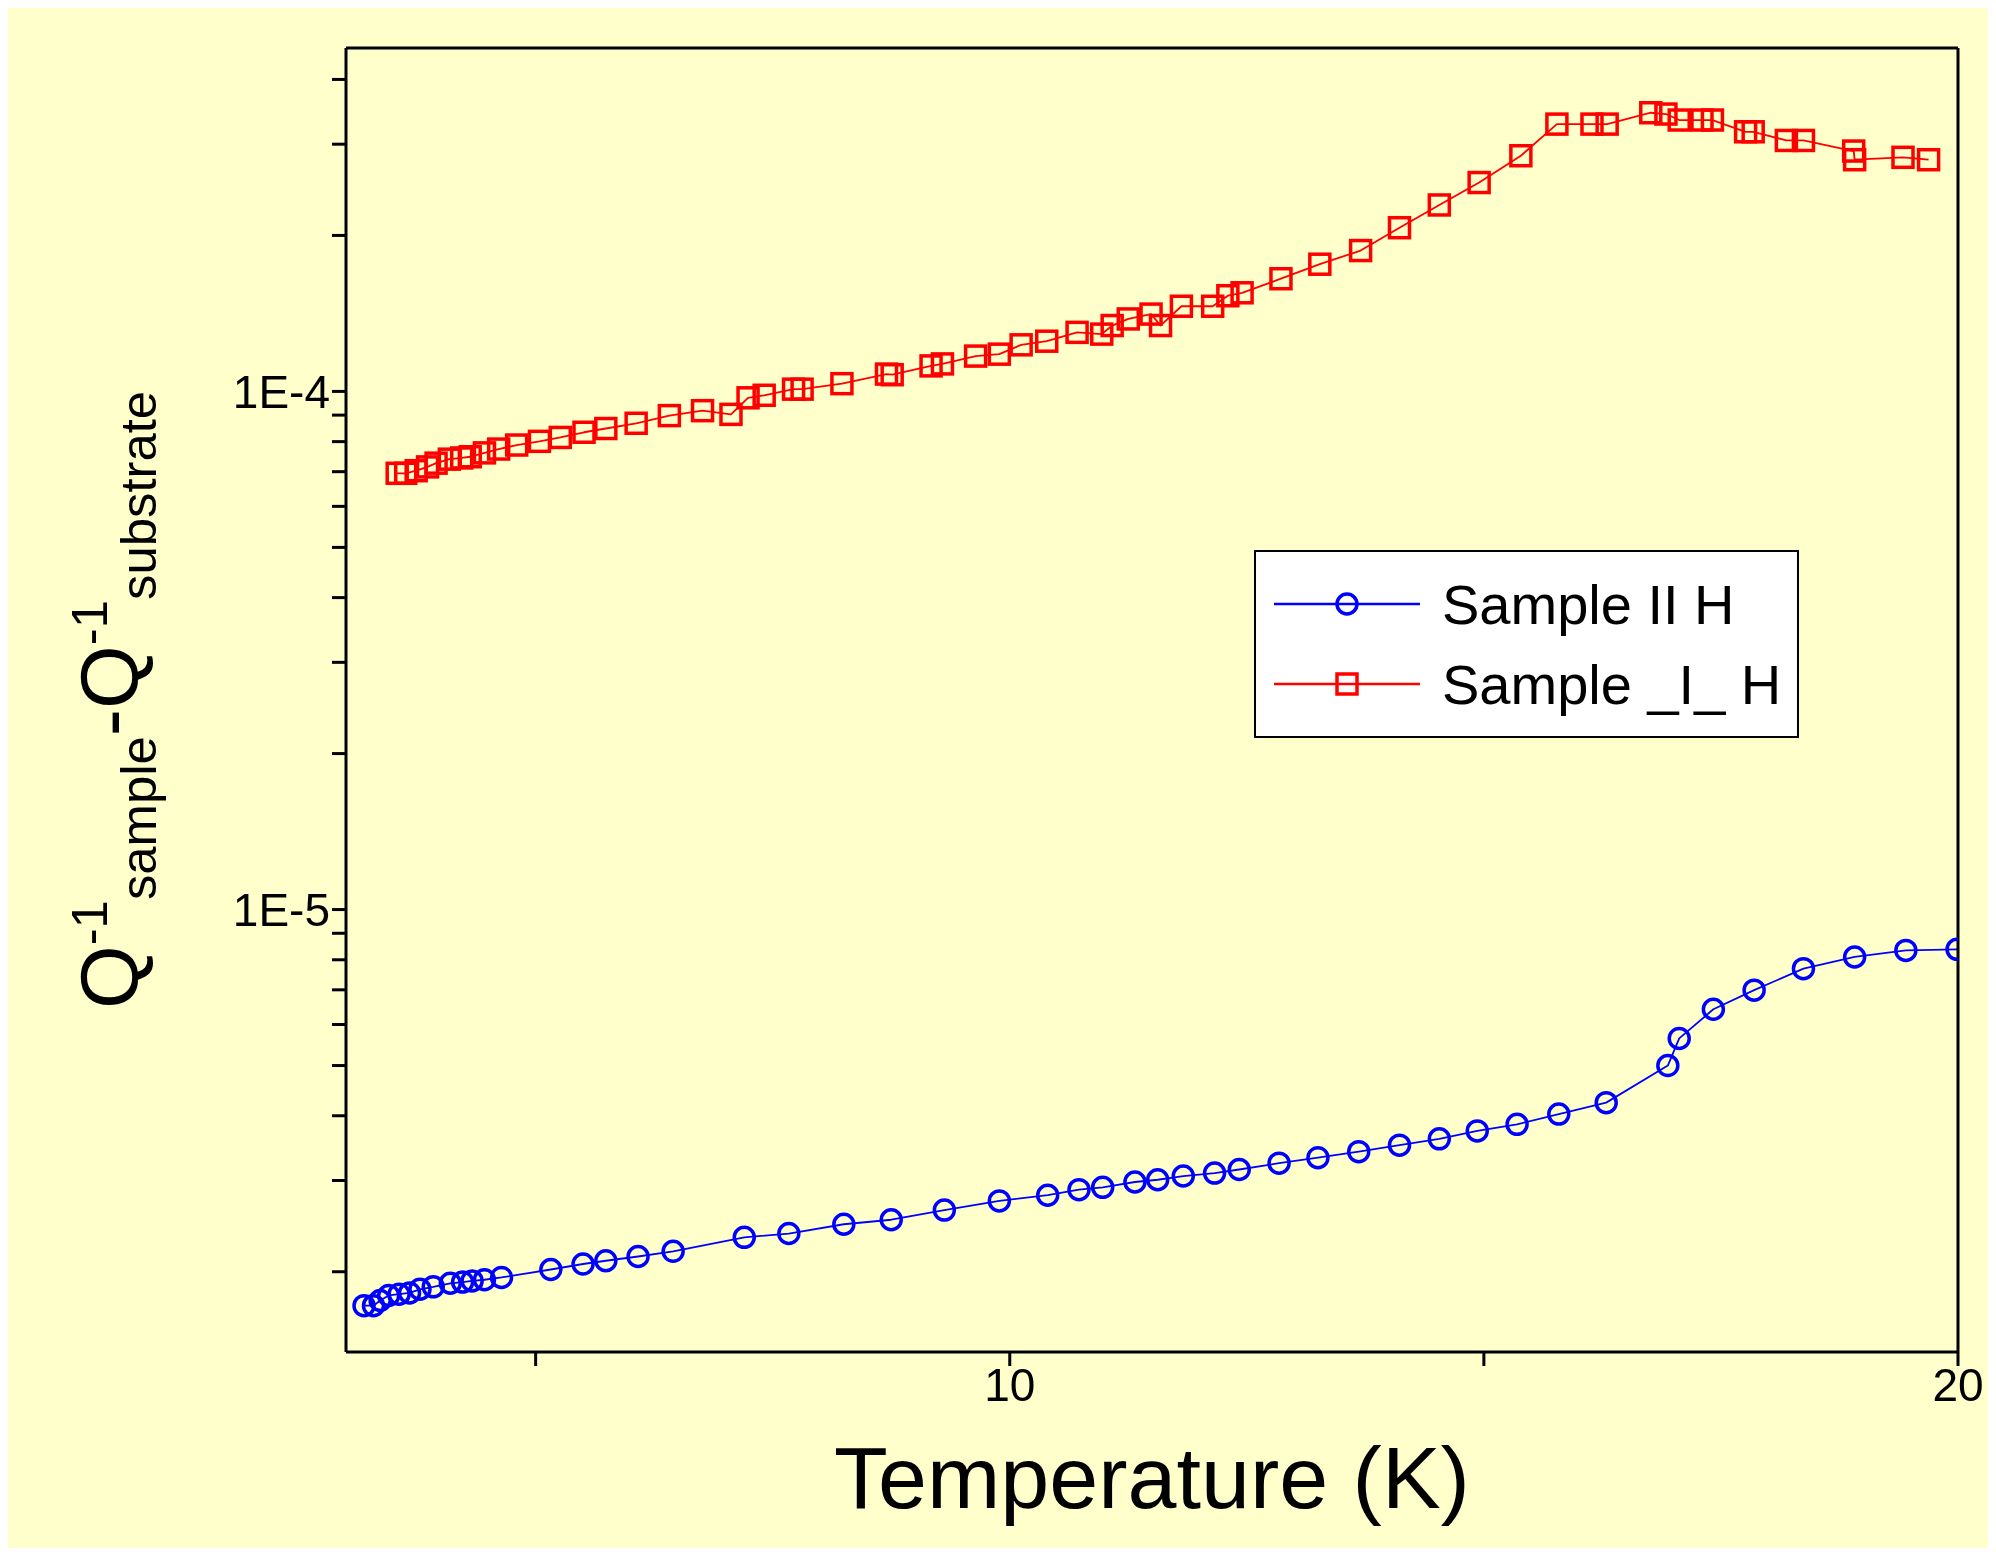  Describe the element at coordinates (1010, 1384) in the screenshot. I see `x-tick-label: 10` at that location.